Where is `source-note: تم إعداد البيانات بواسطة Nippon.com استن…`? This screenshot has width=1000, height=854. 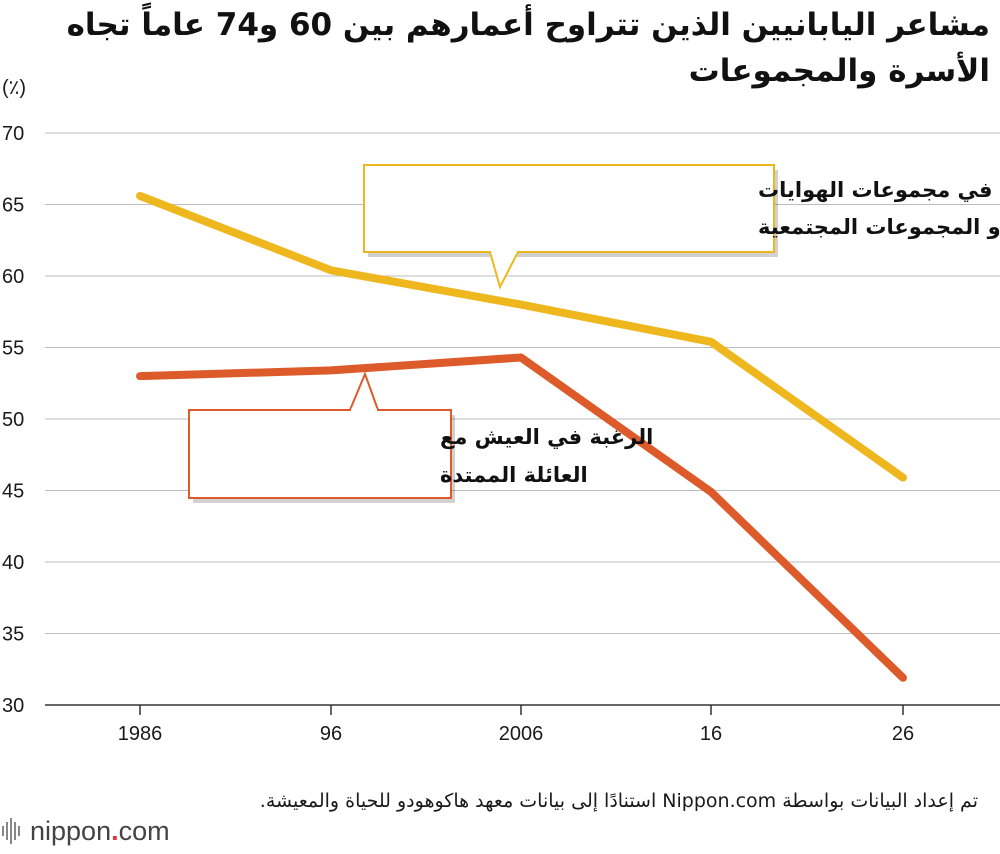
source-note: تم إعداد البيانات بواسطة Nippon.com استن… is located at coordinates (618, 801).